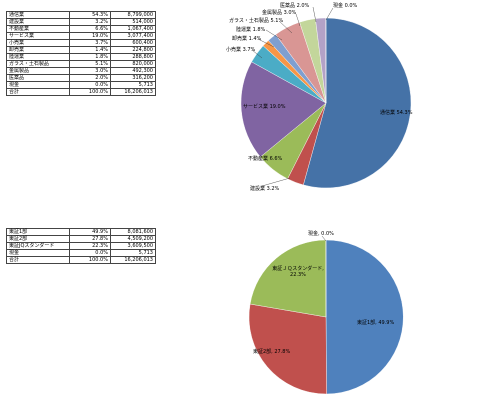  Describe the element at coordinates (265, 188) in the screenshot. I see `slice-label: 建設業 3.2%` at that location.